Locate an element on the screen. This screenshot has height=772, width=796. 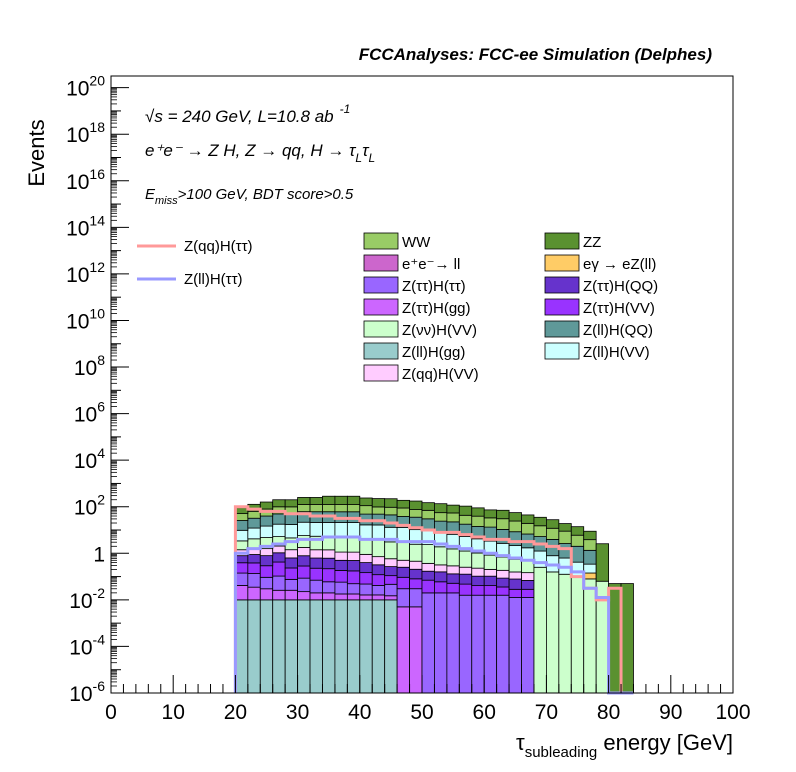
chart-title: FCCAnalyses: FCC-ee Simulation (Delphes) is located at coordinates (536, 54).